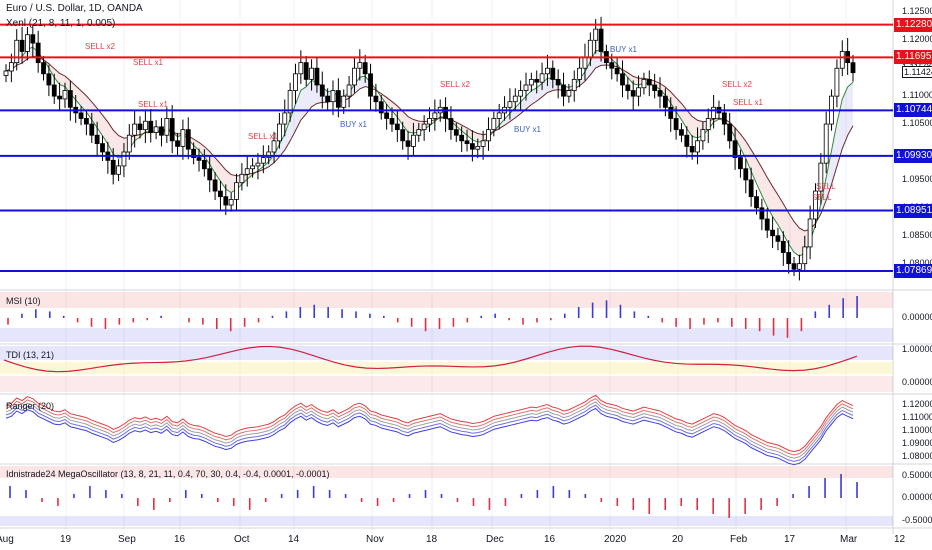 The height and width of the screenshot is (550, 932). Describe the element at coordinates (917, 39) in the screenshot. I see `price-axis-tick: 1.12000` at that location.